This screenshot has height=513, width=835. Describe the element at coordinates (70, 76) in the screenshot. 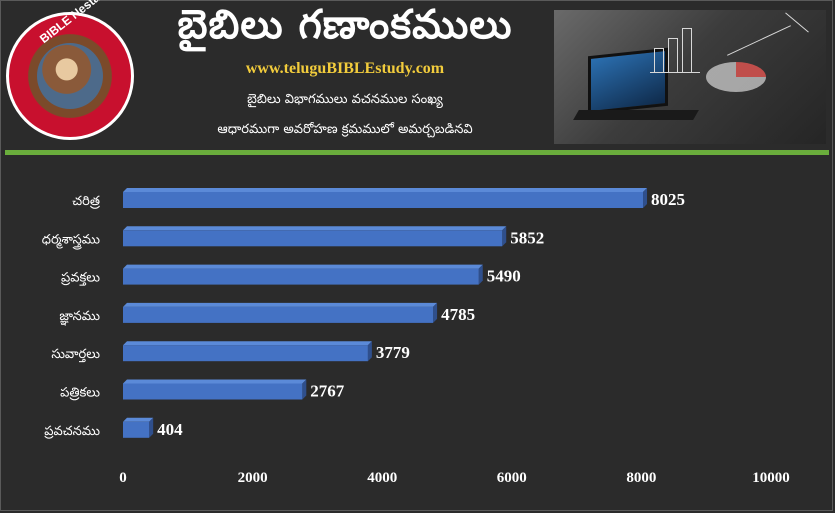

I see `logo-picture` at that location.